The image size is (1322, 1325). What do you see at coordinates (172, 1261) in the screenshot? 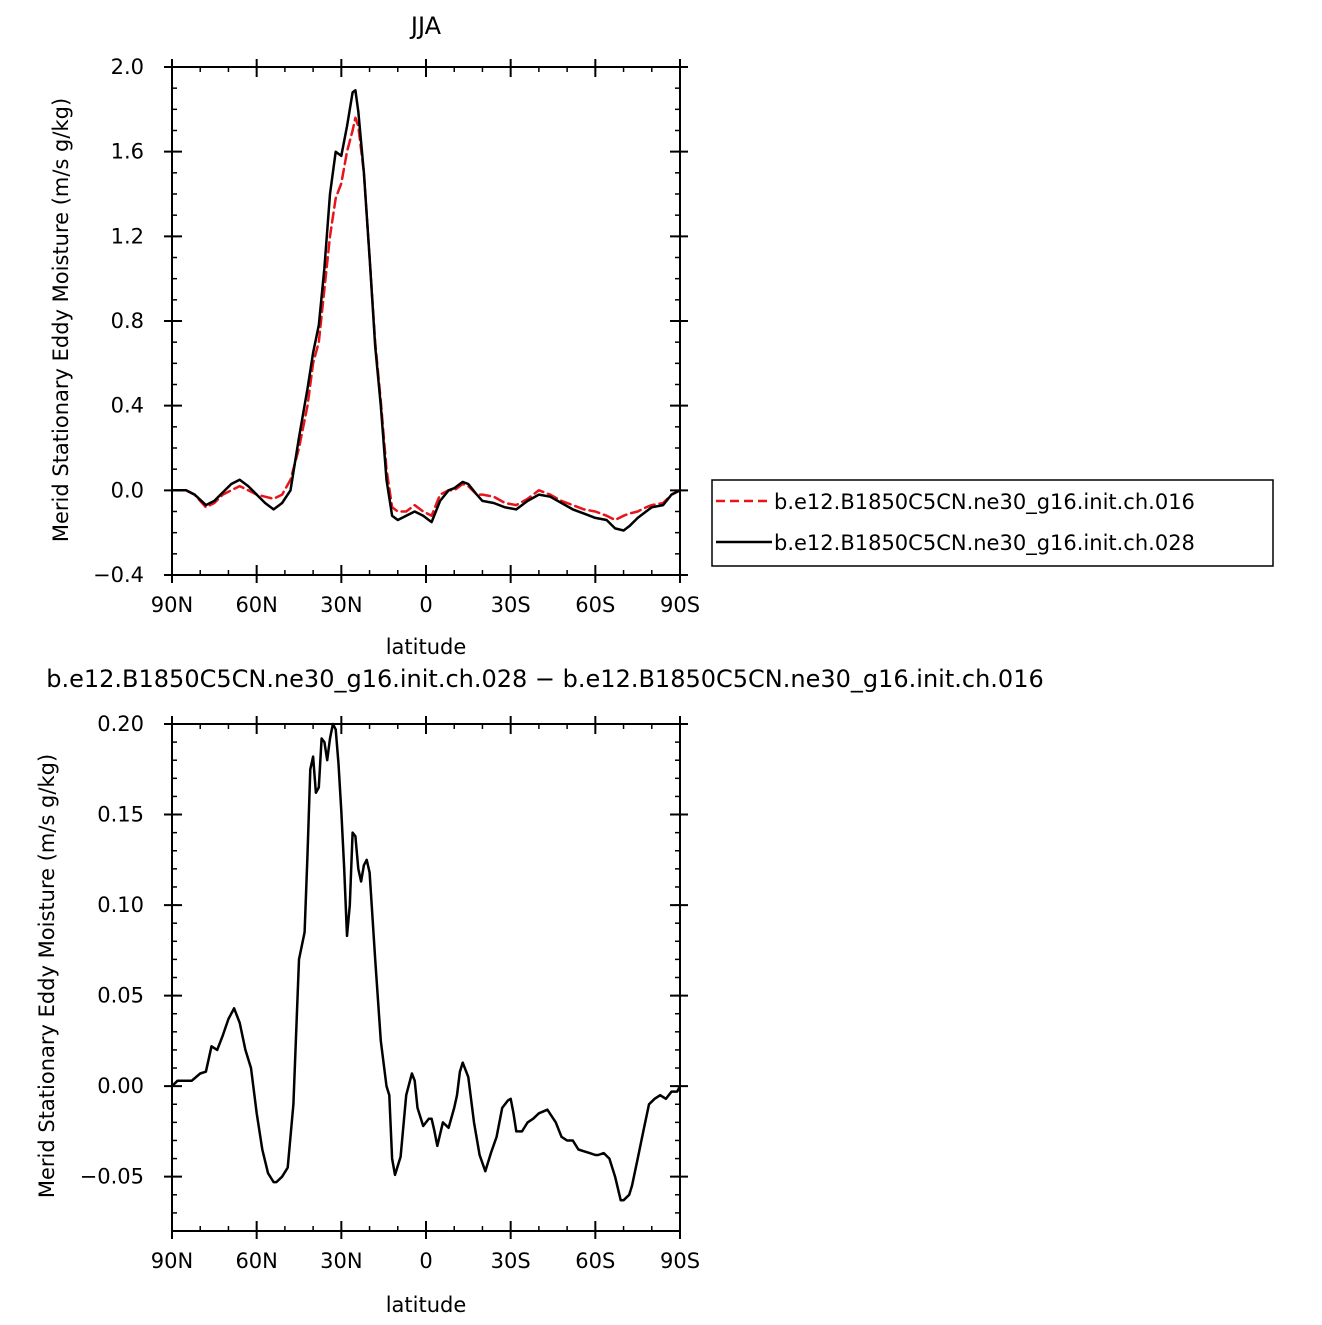
I see `bottom-x-tick-label: 90N` at bounding box center [172, 1261].